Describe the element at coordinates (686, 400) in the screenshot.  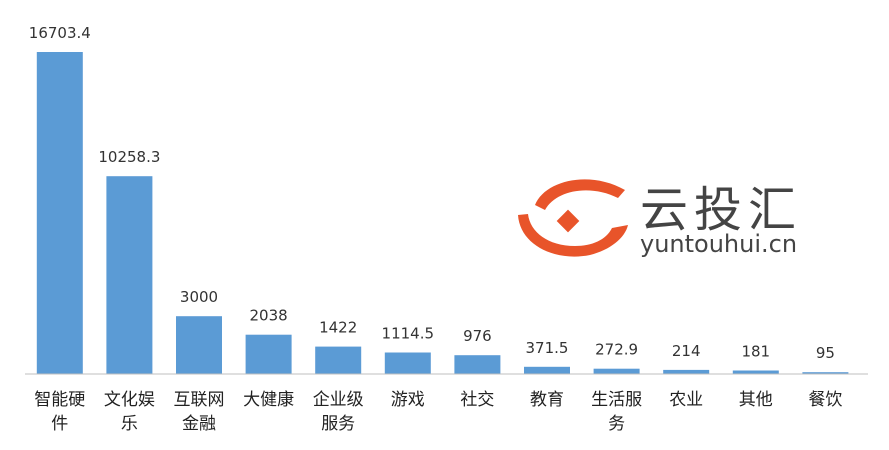
I see `category-label-9-line-0: 农业` at that location.